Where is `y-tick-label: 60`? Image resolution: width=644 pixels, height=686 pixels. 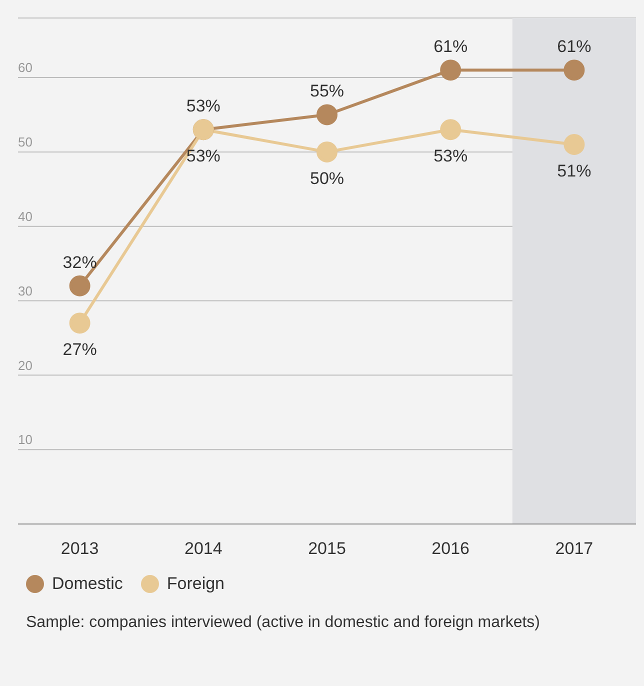 y-tick-label: 60 is located at coordinates (25, 68).